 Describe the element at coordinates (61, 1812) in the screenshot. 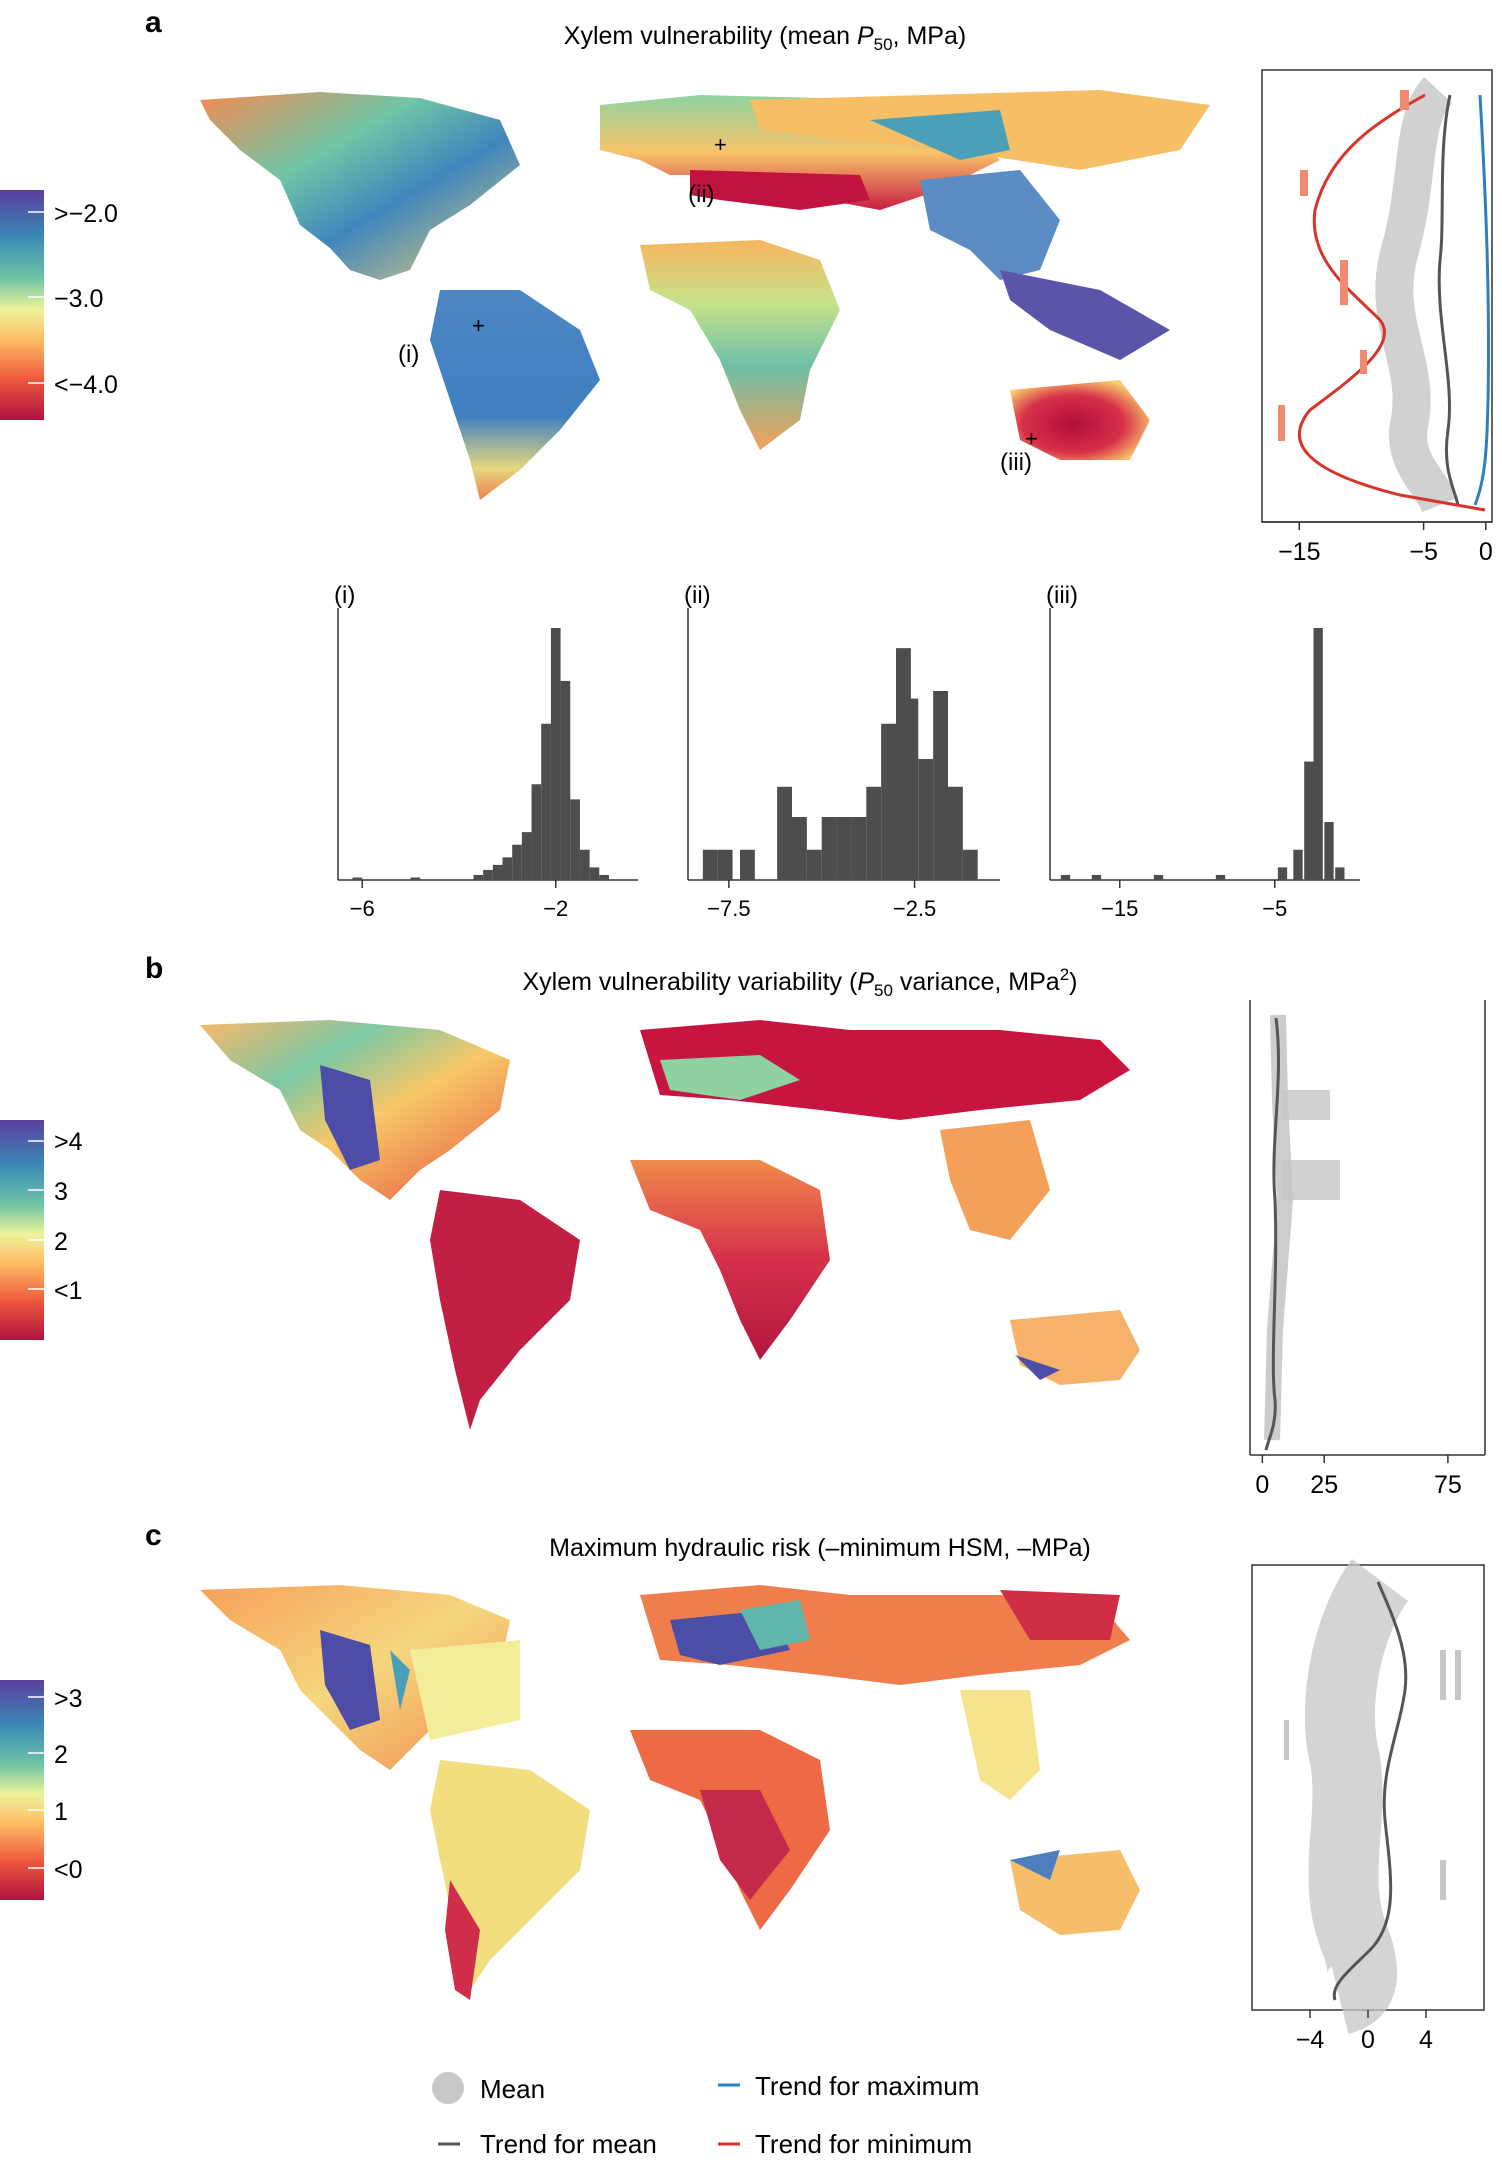

I see `colorbar-label: 1` at that location.